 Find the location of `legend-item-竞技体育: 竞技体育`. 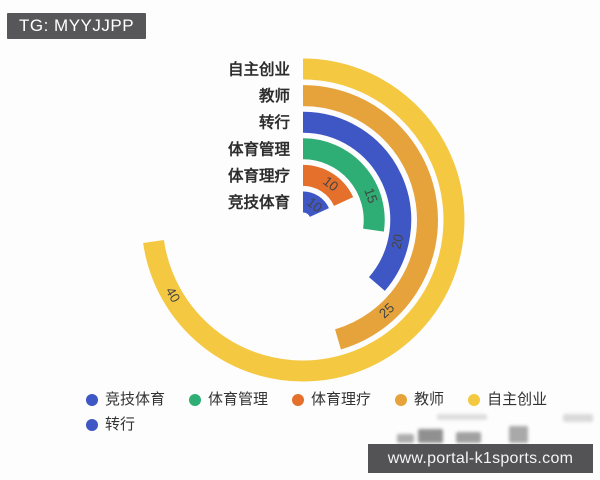

legend-item-竞技体育: 竞技体育 is located at coordinates (125, 400).